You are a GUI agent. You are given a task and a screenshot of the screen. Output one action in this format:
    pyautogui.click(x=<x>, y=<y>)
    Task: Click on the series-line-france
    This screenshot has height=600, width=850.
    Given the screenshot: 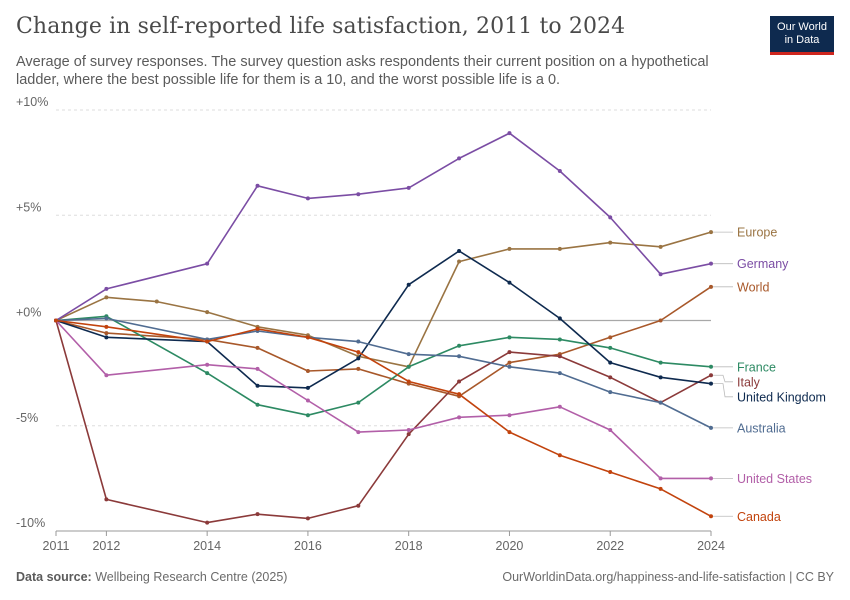 What is the action you would take?
    pyautogui.click(x=383, y=365)
    